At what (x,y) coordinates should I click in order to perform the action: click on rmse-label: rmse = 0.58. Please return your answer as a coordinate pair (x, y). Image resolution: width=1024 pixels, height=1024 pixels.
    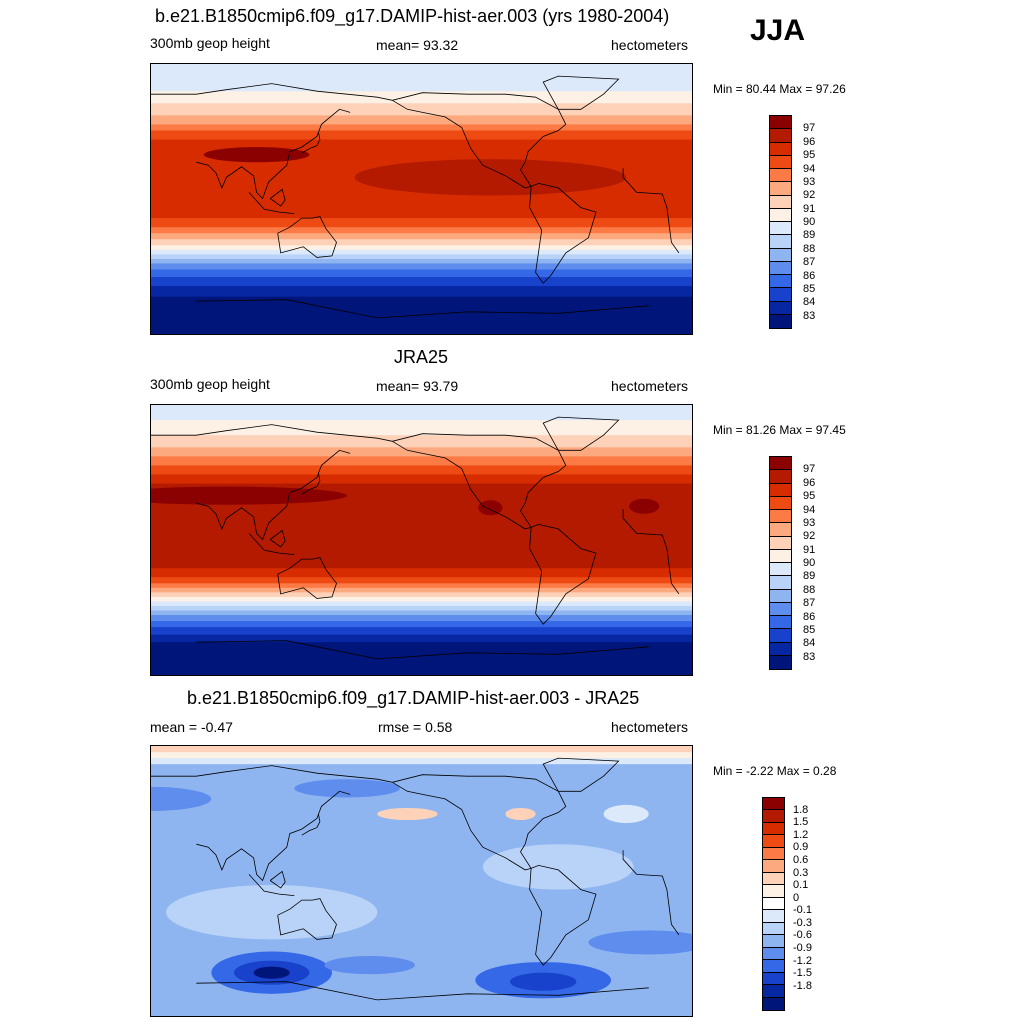
    Looking at the image, I should click on (415, 727).